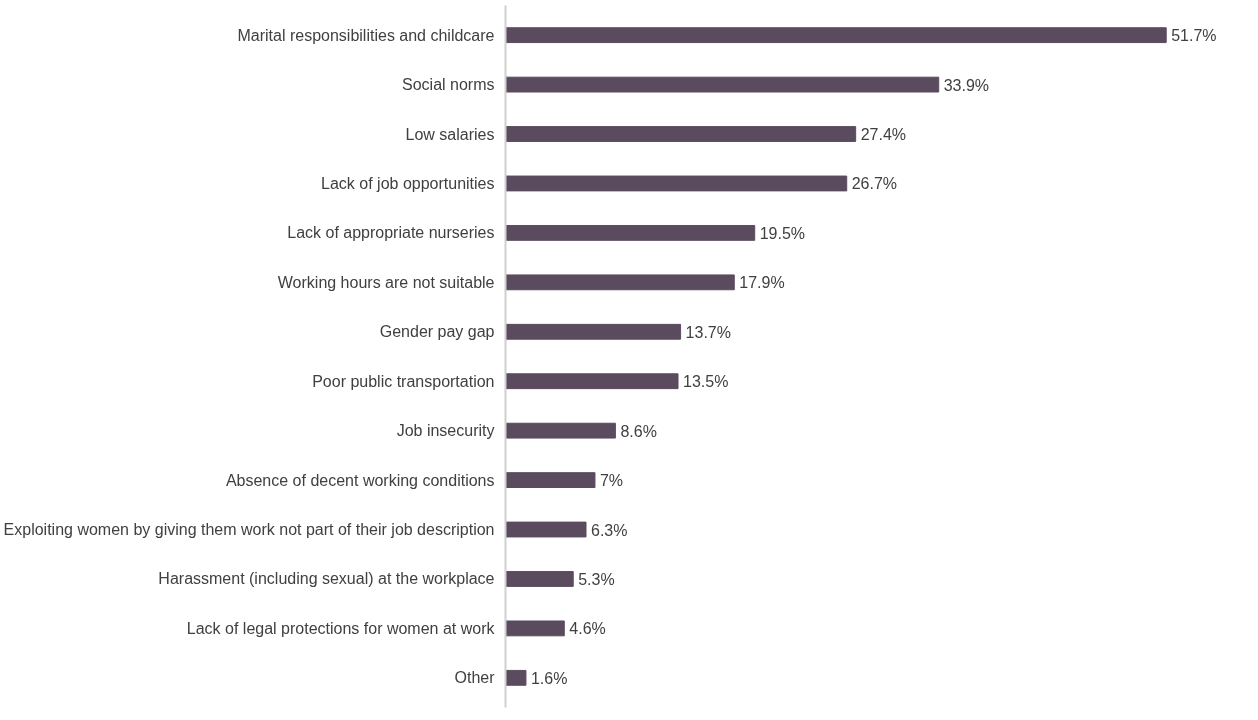  Describe the element at coordinates (587, 629) in the screenshot. I see `data-label: 4.6%` at that location.